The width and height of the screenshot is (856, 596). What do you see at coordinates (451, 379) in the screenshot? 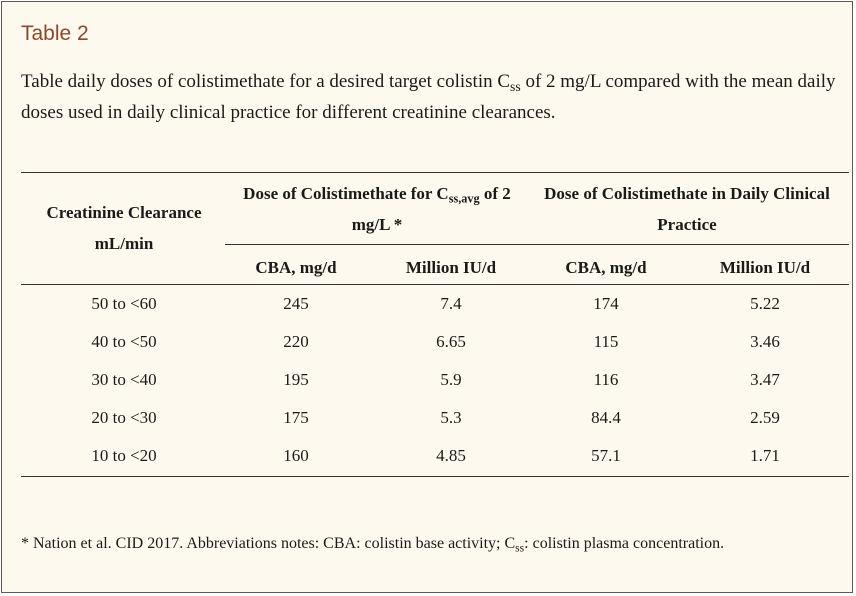
I see `cell-miu-target: 5.9` at bounding box center [451, 379].